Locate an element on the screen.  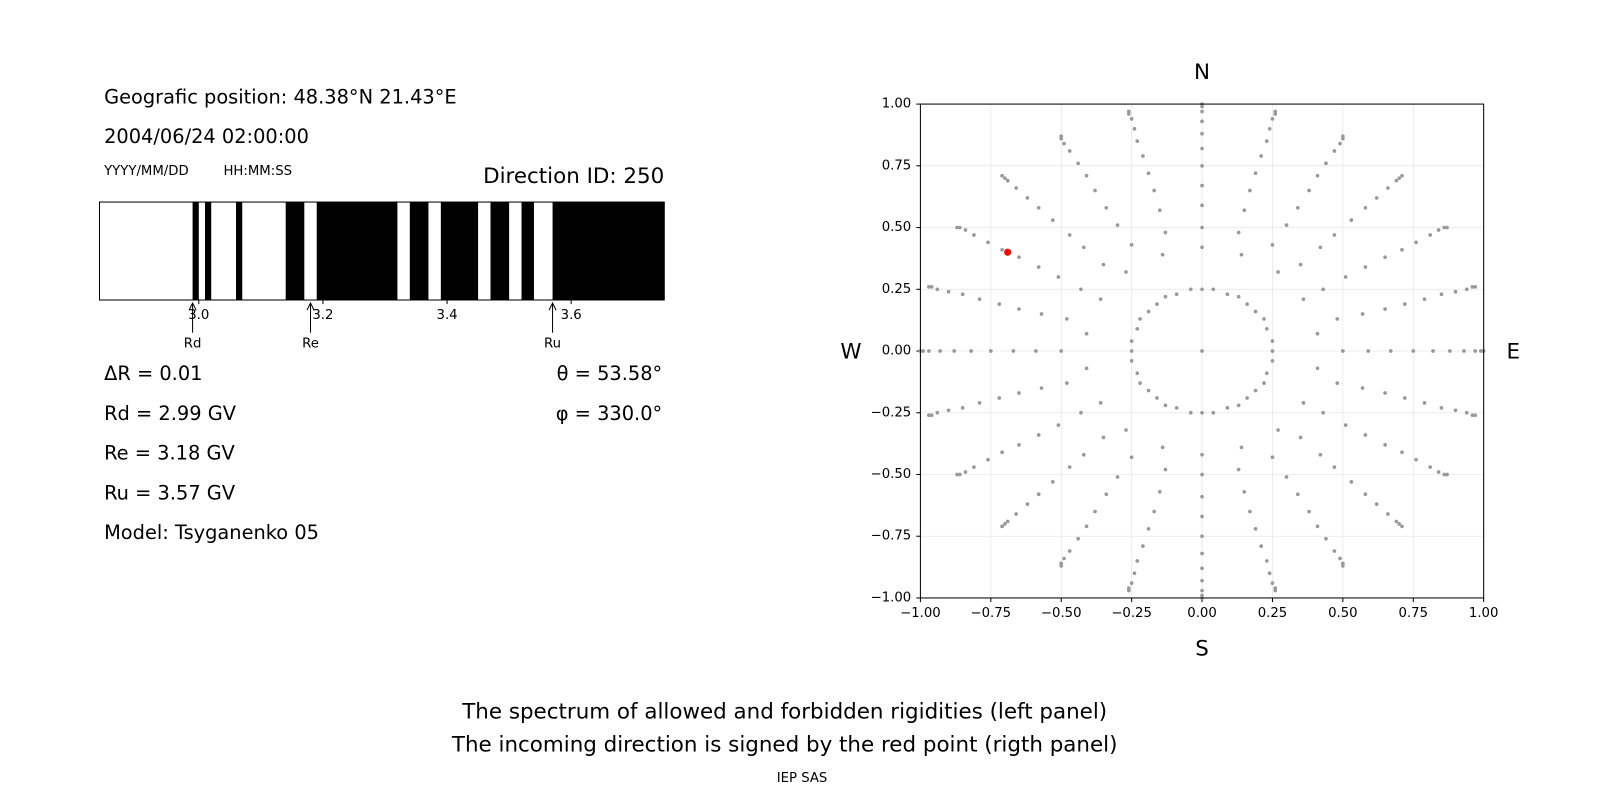
marker-label: Rd is located at coordinates (193, 343).